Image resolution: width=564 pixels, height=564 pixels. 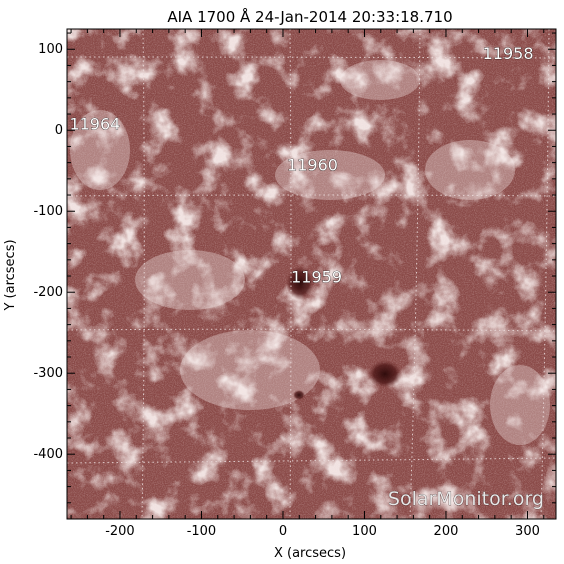 What do you see at coordinates (50, 49) in the screenshot?
I see `y-tick-label: 100` at bounding box center [50, 49].